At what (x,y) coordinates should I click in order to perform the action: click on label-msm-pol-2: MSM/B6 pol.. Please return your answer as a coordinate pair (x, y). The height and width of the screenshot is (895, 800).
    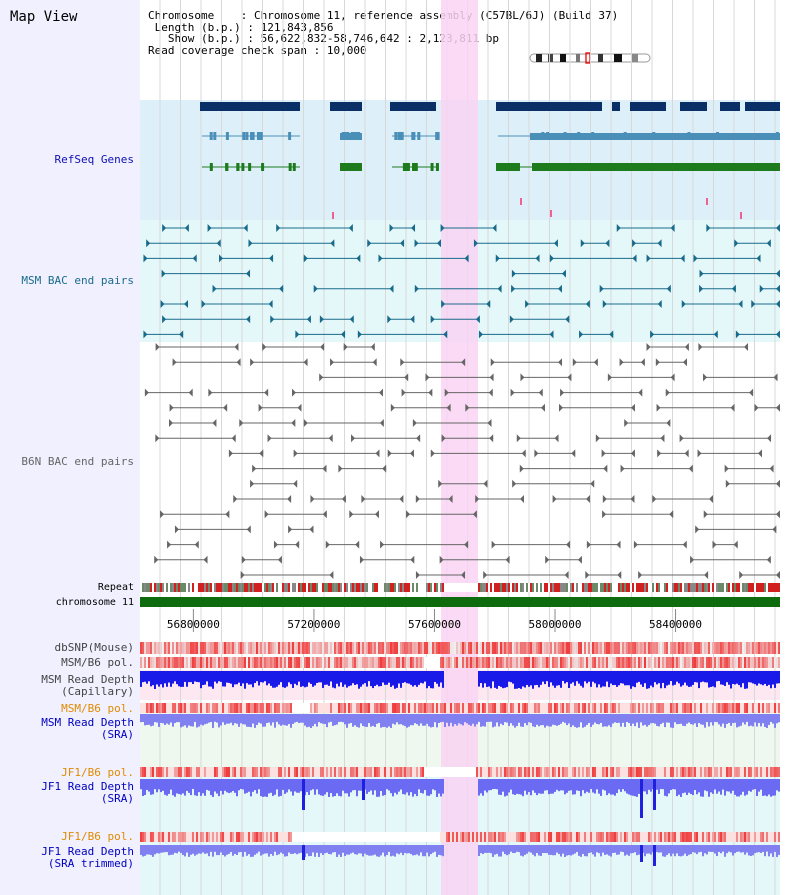
    Looking at the image, I should click on (97, 708).